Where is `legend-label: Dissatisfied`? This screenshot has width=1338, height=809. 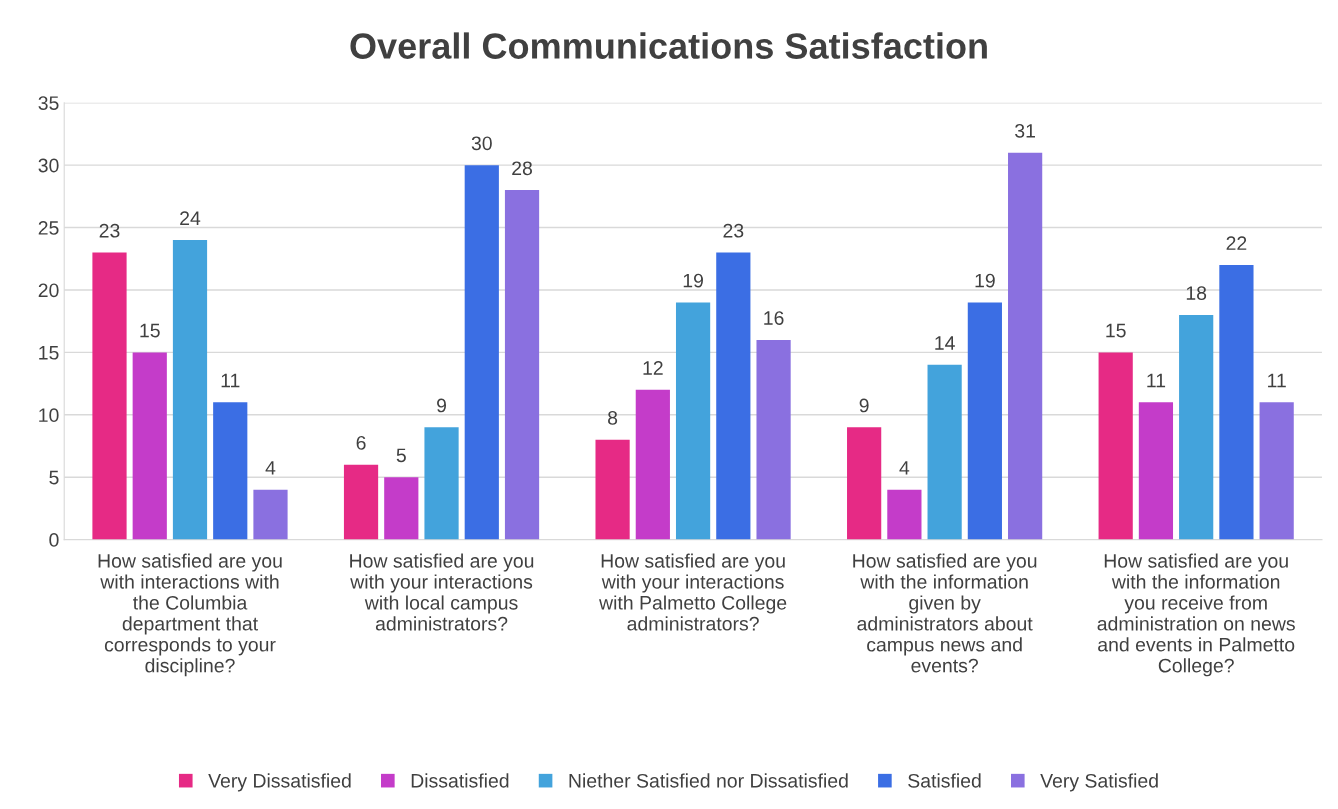 legend-label: Dissatisfied is located at coordinates (460, 780).